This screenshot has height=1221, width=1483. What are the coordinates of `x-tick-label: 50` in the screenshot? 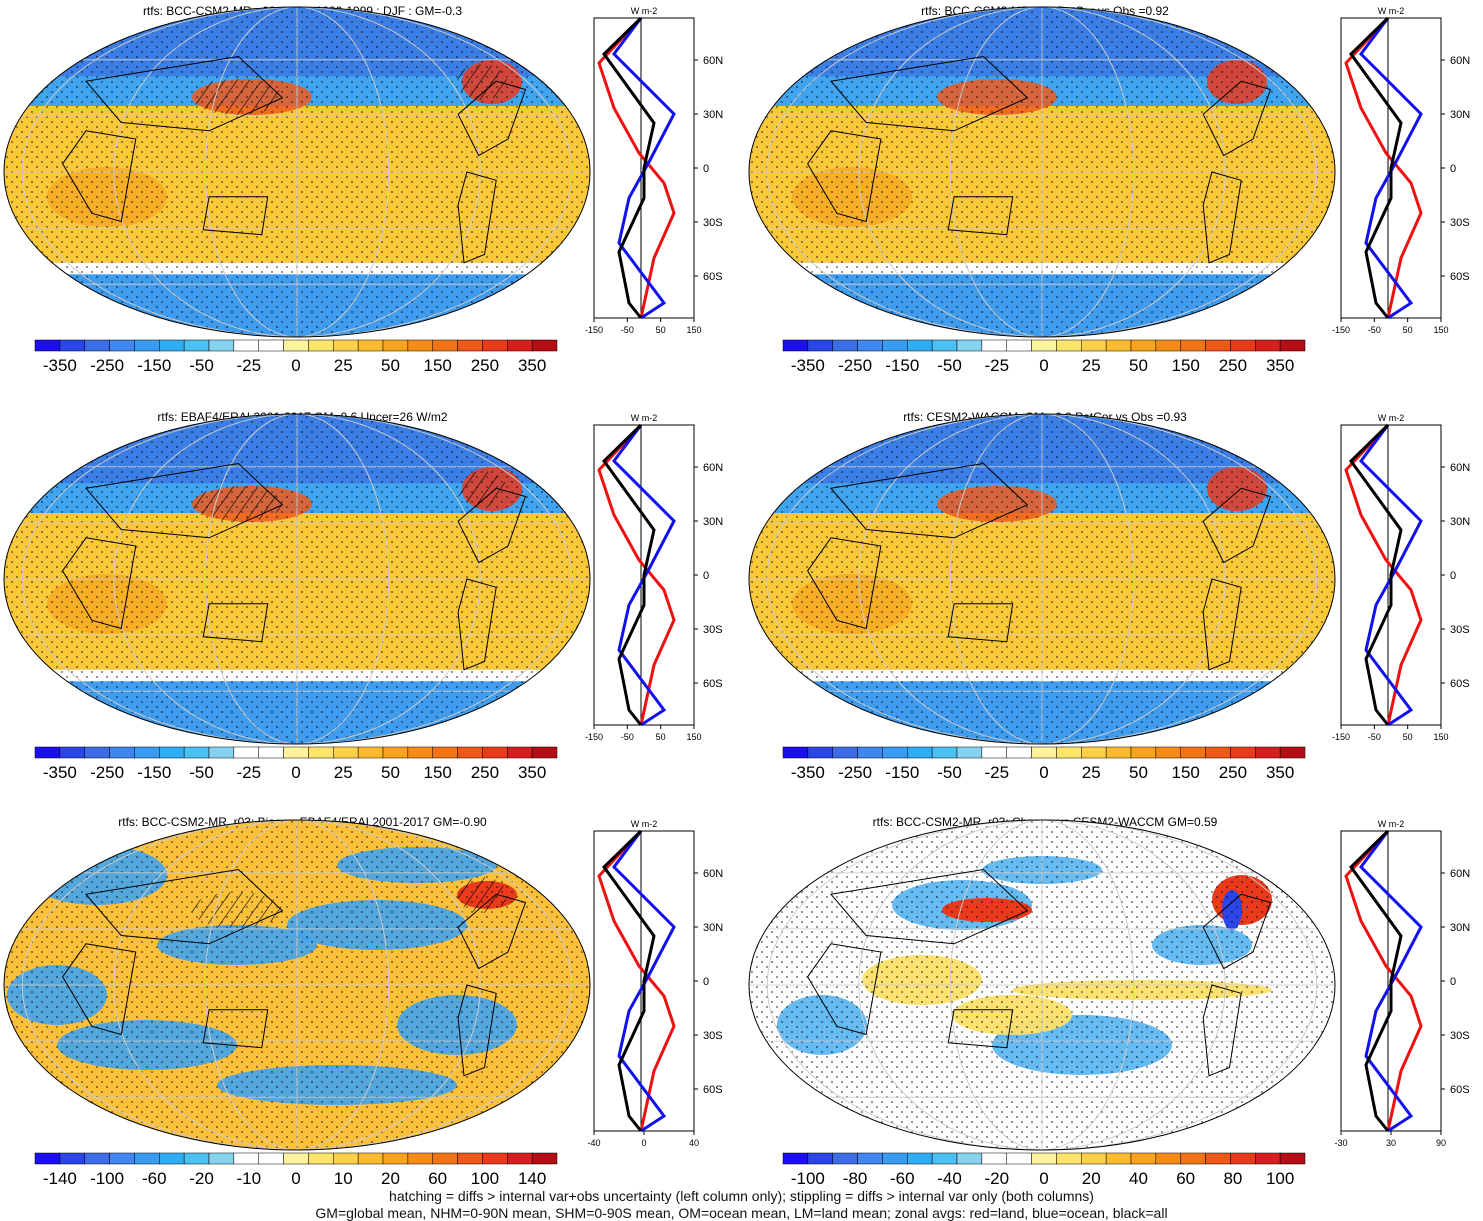 It's located at (1408, 737).